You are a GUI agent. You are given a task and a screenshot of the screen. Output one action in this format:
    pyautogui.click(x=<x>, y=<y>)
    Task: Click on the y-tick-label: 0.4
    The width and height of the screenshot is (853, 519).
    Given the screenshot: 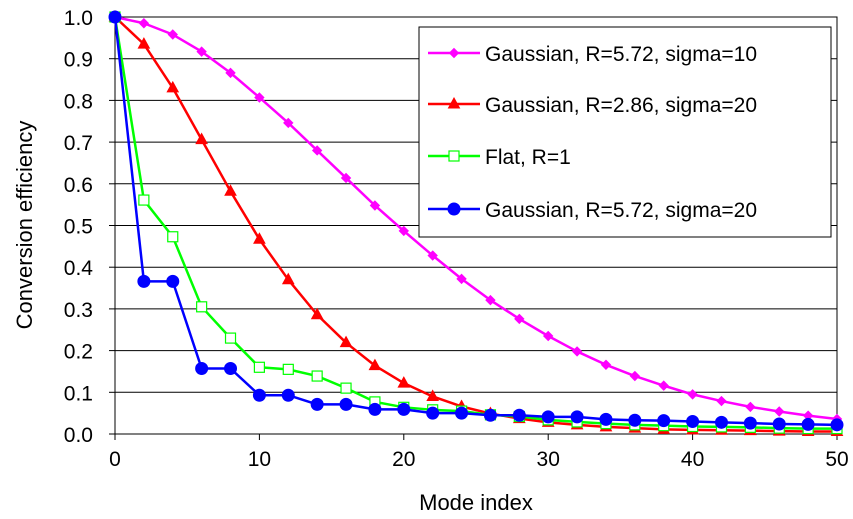 What is the action you would take?
    pyautogui.click(x=79, y=268)
    